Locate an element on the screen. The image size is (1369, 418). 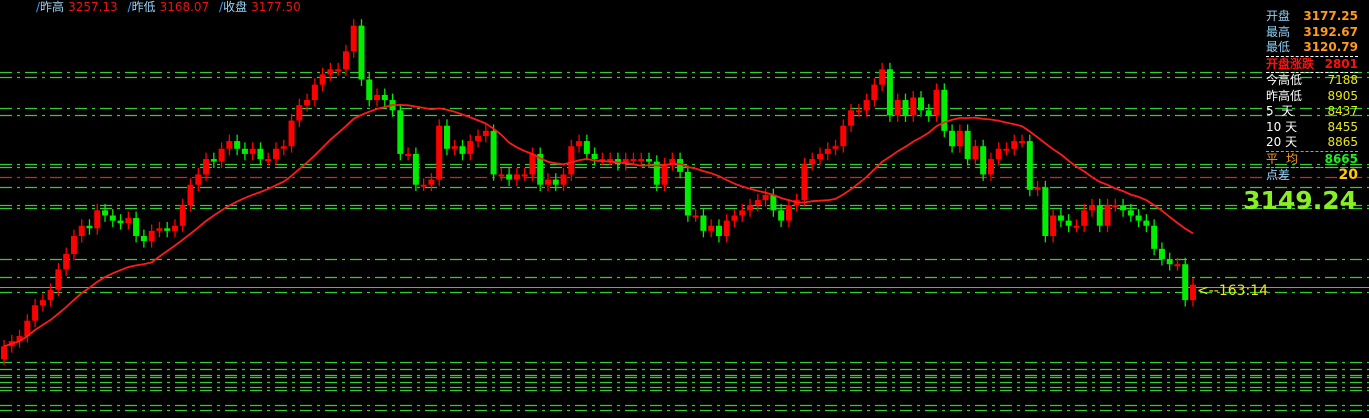
range-row: 10 天 8455 is located at coordinates (1312, 128).